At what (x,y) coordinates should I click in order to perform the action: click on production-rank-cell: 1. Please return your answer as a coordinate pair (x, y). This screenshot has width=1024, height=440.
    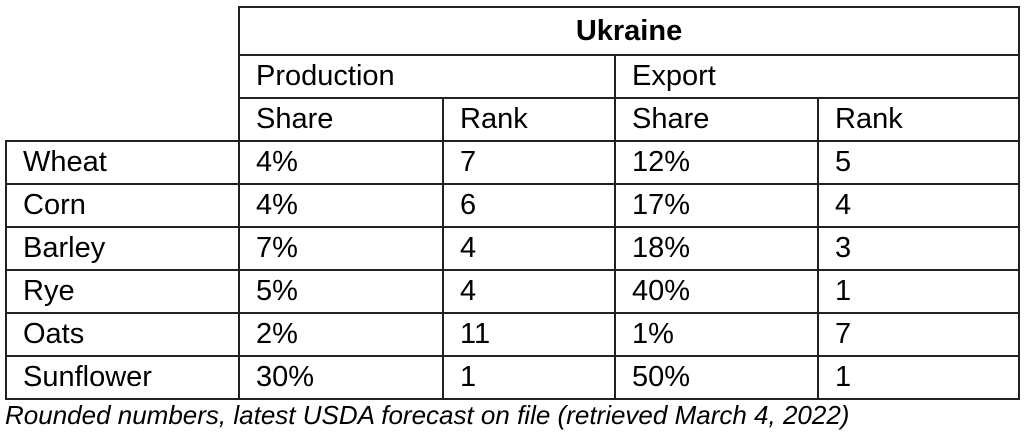
    Looking at the image, I should click on (529, 377).